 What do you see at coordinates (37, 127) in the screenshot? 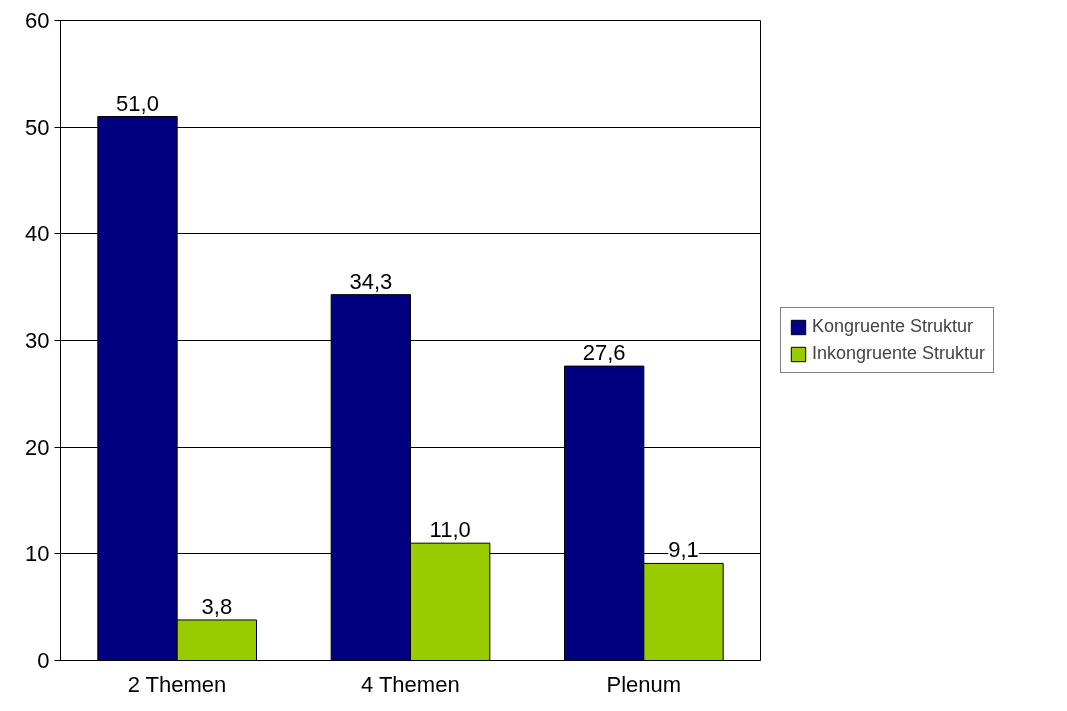
I see `y-tick-label: 50` at bounding box center [37, 127].